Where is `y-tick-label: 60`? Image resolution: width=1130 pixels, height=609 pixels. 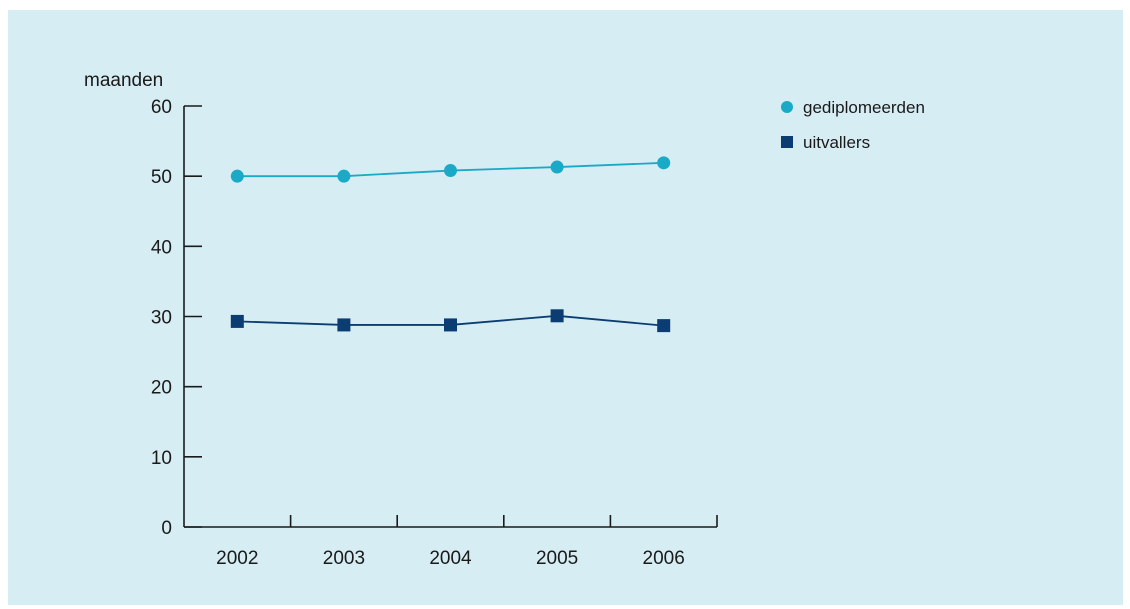 y-tick-label: 60 is located at coordinates (161, 107).